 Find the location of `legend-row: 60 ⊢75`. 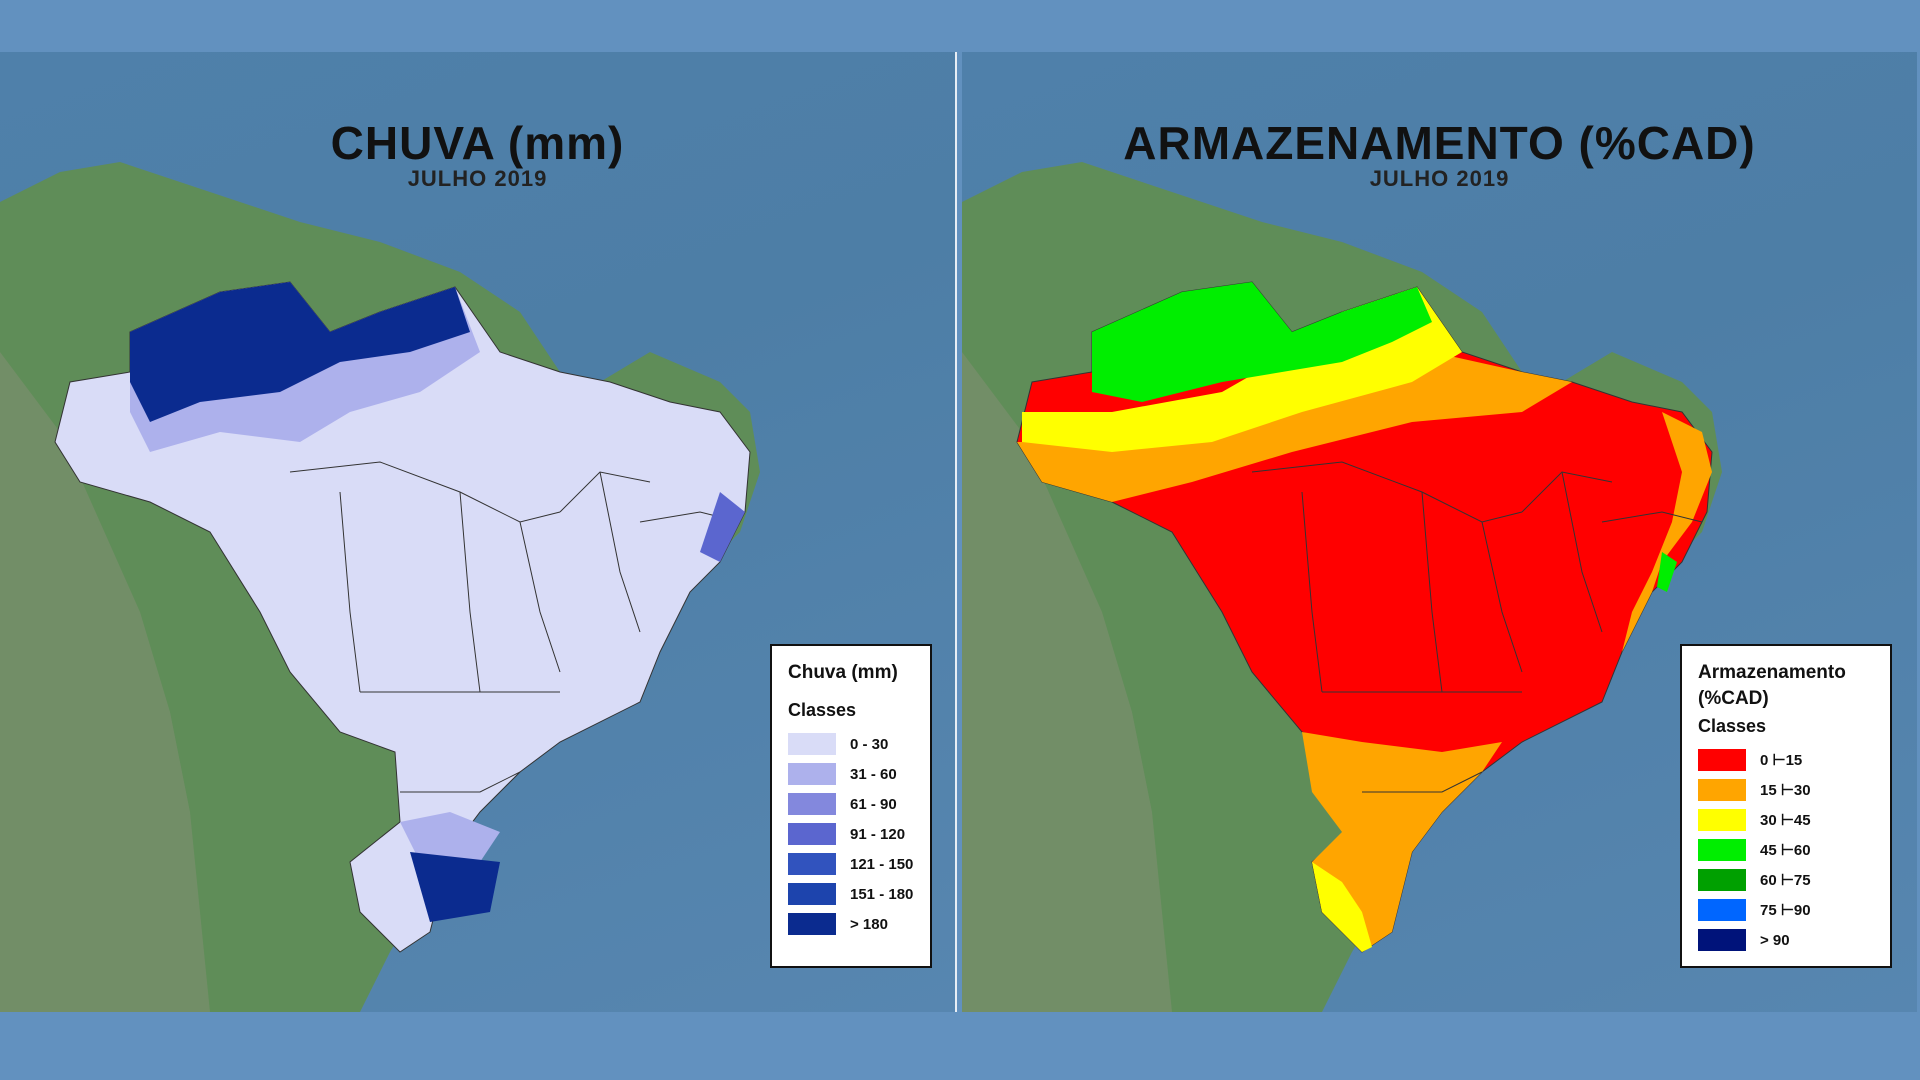

legend-row: 60 ⊢75 is located at coordinates (1786, 880).